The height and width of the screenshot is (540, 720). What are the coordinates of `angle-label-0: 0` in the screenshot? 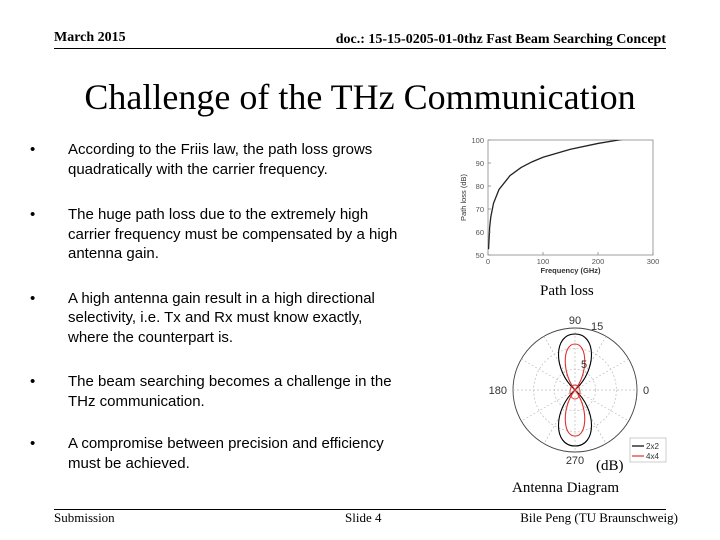 It's located at (646, 391).